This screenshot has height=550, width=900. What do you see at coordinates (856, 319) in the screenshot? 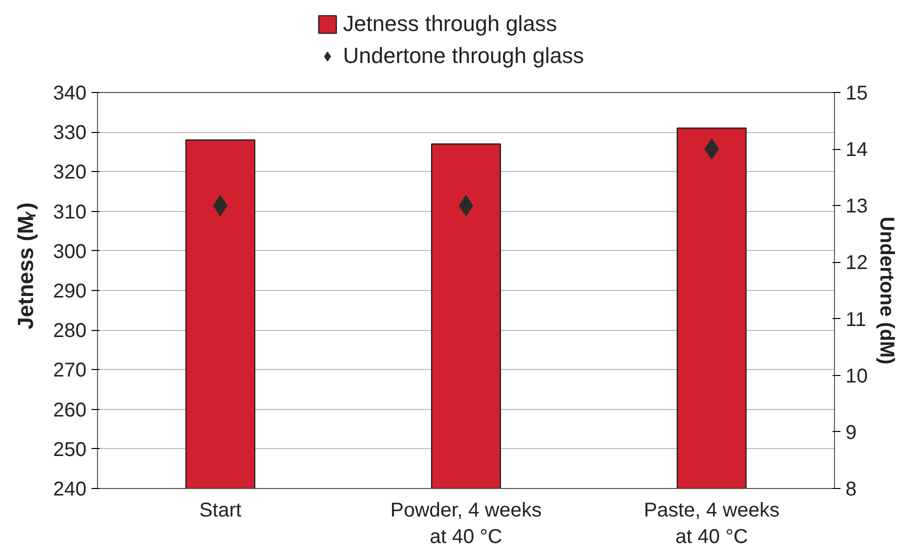
I see `y2-tick-label: 11` at bounding box center [856, 319].